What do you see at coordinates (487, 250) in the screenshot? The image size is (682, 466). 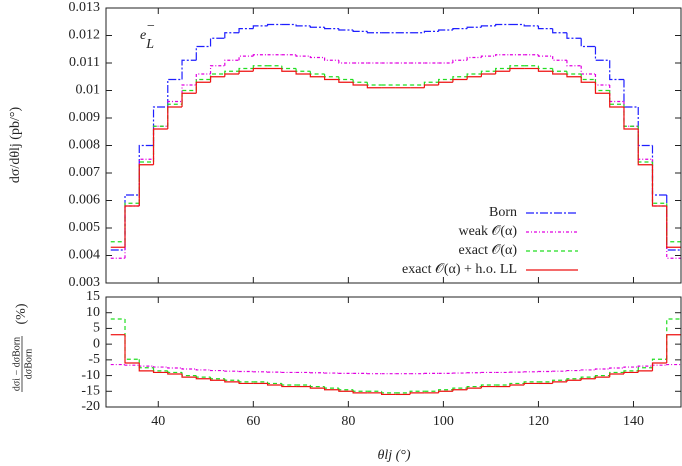 I see `legend-label: exact 𝒪(α)` at bounding box center [487, 250].